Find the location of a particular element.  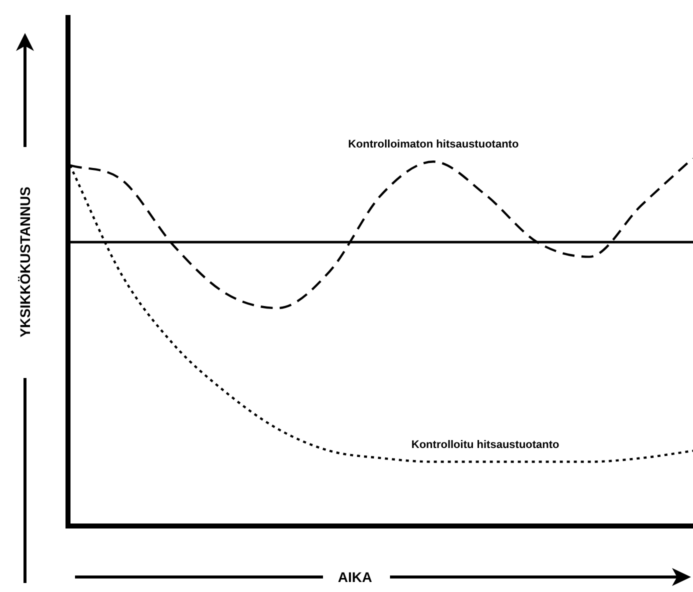

x-axis-title: AIKA is located at coordinates (355, 577).